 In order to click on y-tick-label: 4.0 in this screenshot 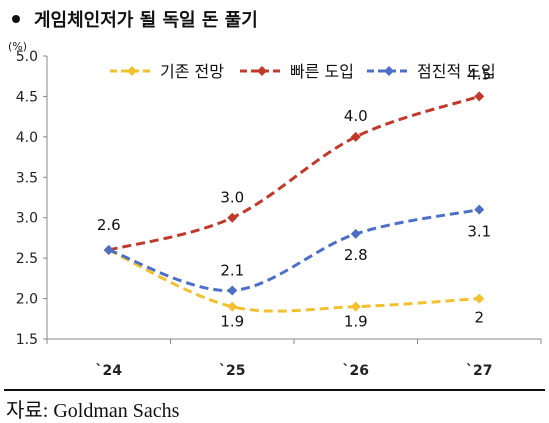, I will do `click(27, 138)`.